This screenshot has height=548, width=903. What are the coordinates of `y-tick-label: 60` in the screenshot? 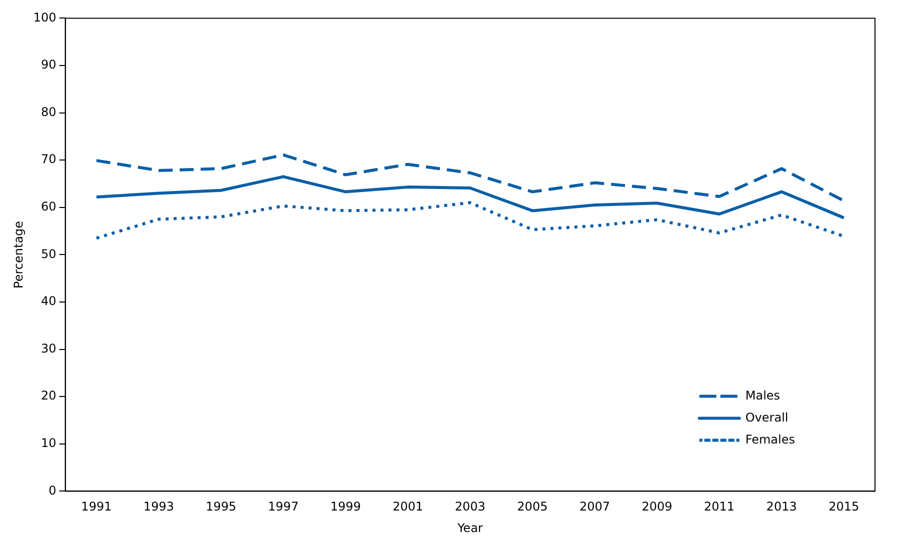 It's located at (48, 207).